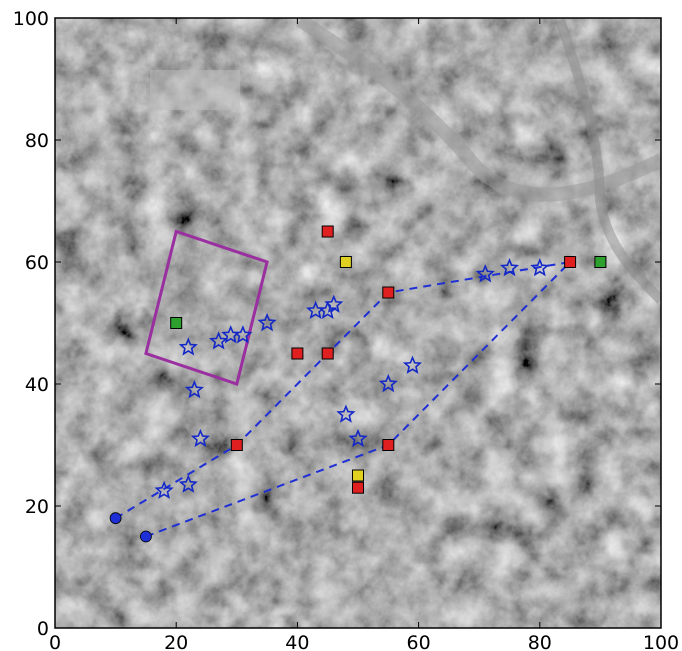 The image size is (682, 651). Describe the element at coordinates (37, 385) in the screenshot. I see `y-tick-label: 40` at that location.